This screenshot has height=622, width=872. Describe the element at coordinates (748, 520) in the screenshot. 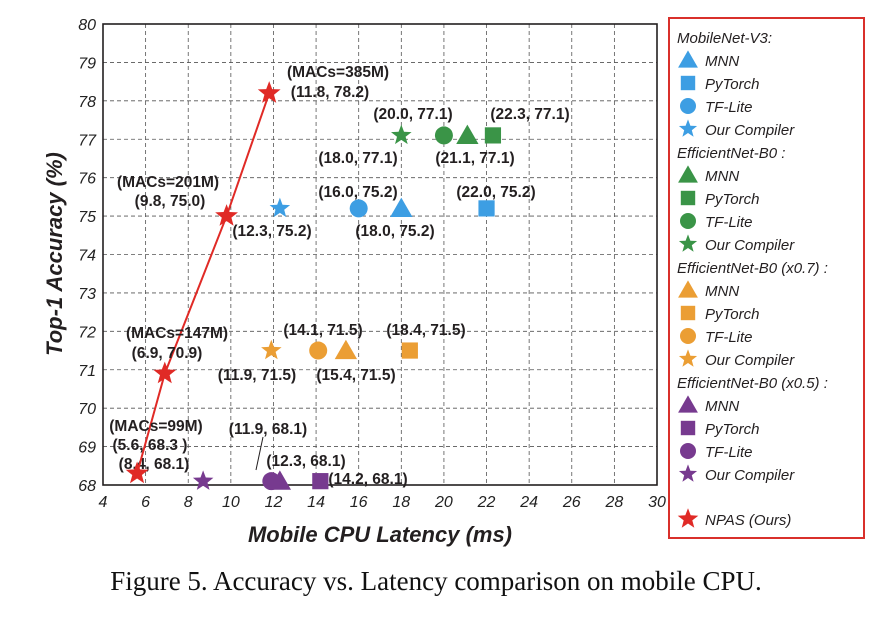

I see `legend-item-label: NPAS (Ours)` at that location.